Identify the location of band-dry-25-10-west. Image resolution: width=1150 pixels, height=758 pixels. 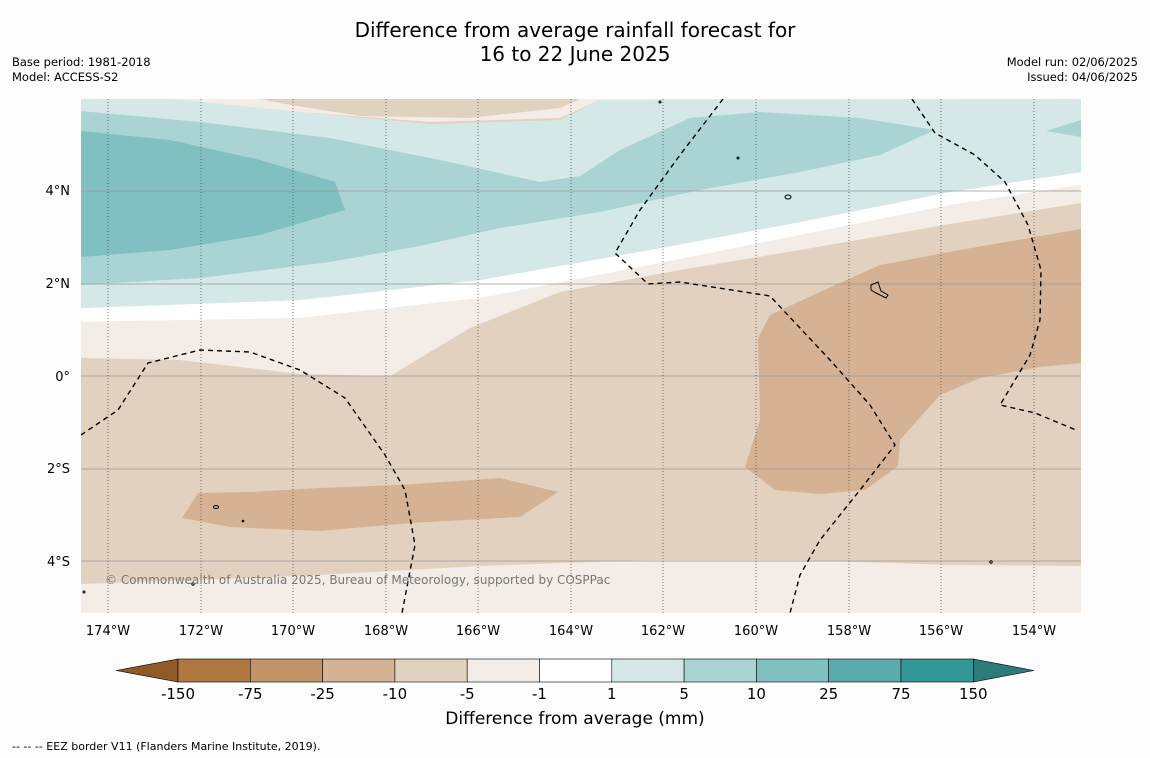
(370, 504).